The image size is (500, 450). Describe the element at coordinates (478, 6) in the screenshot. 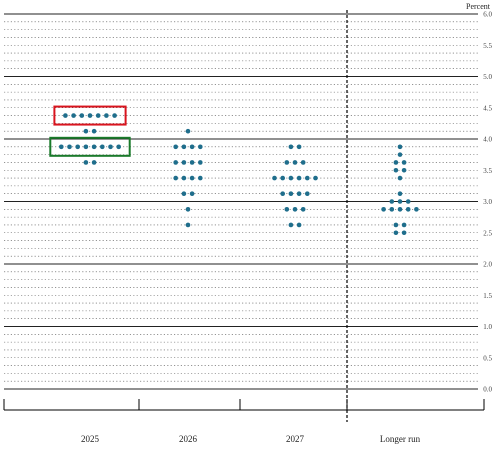

I see `y-axis-unit-label: Percent` at that location.